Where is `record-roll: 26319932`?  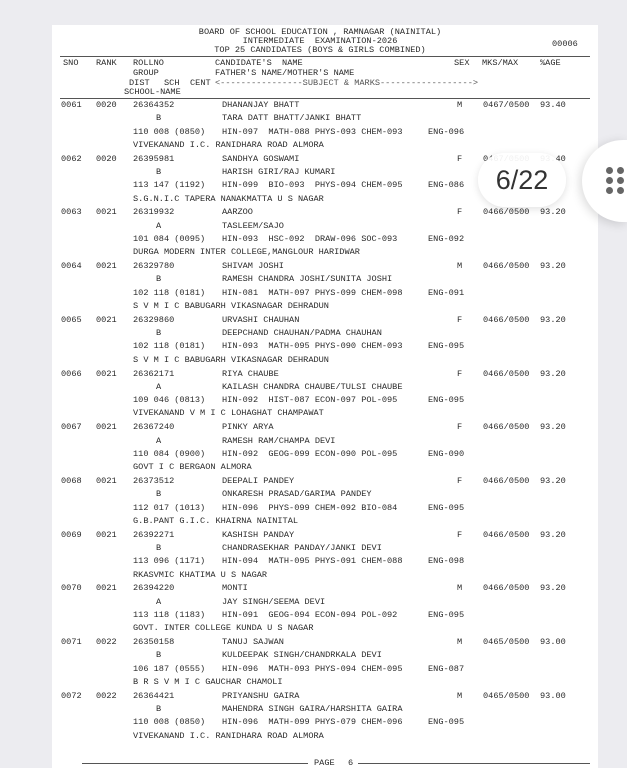
record-roll: 26319932 is located at coordinates (154, 212).